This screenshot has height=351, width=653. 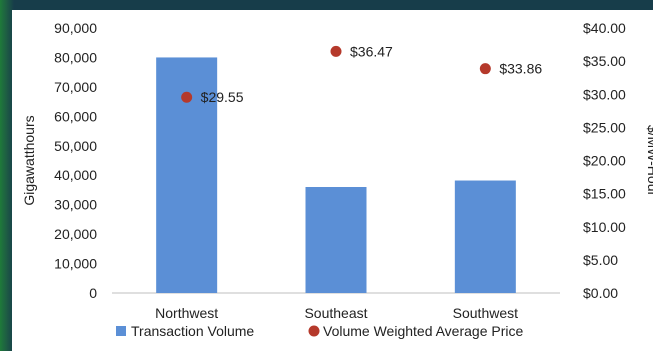 What do you see at coordinates (75, 264) in the screenshot?
I see `y-tick-label: 10,000` at bounding box center [75, 264].